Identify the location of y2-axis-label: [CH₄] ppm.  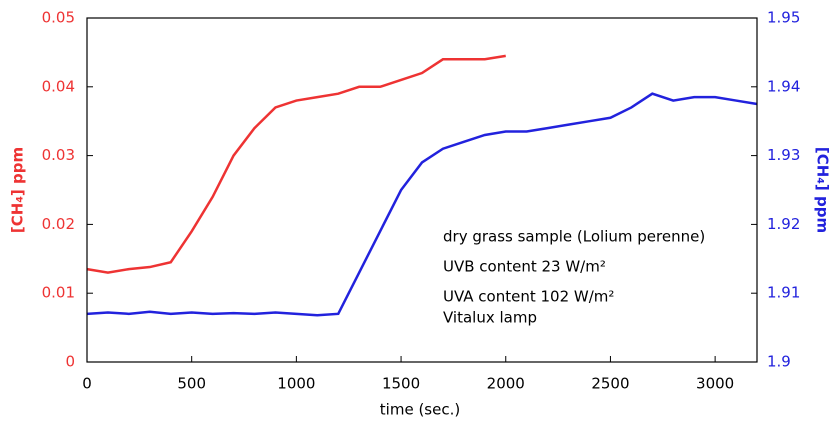
(823, 190).